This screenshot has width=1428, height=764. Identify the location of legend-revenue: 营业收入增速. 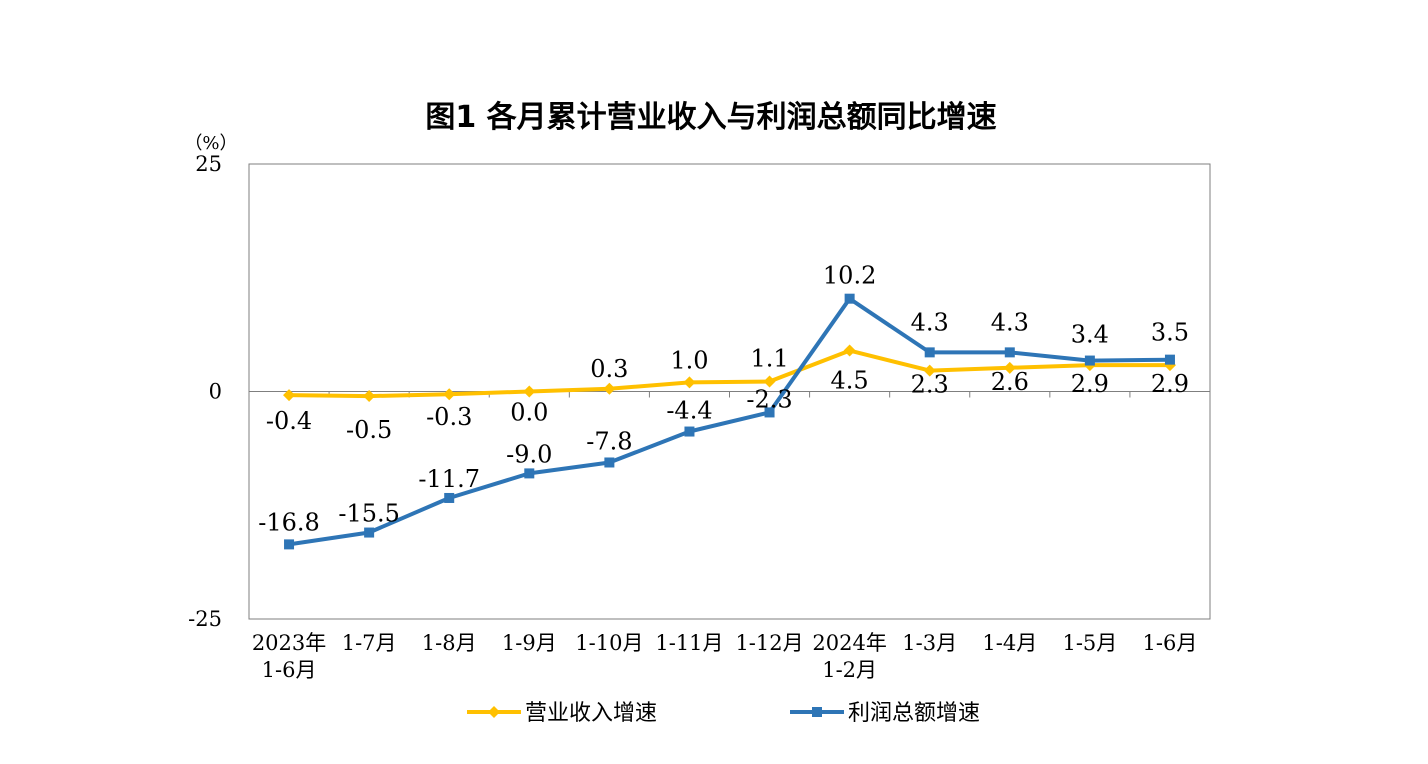
(562, 713).